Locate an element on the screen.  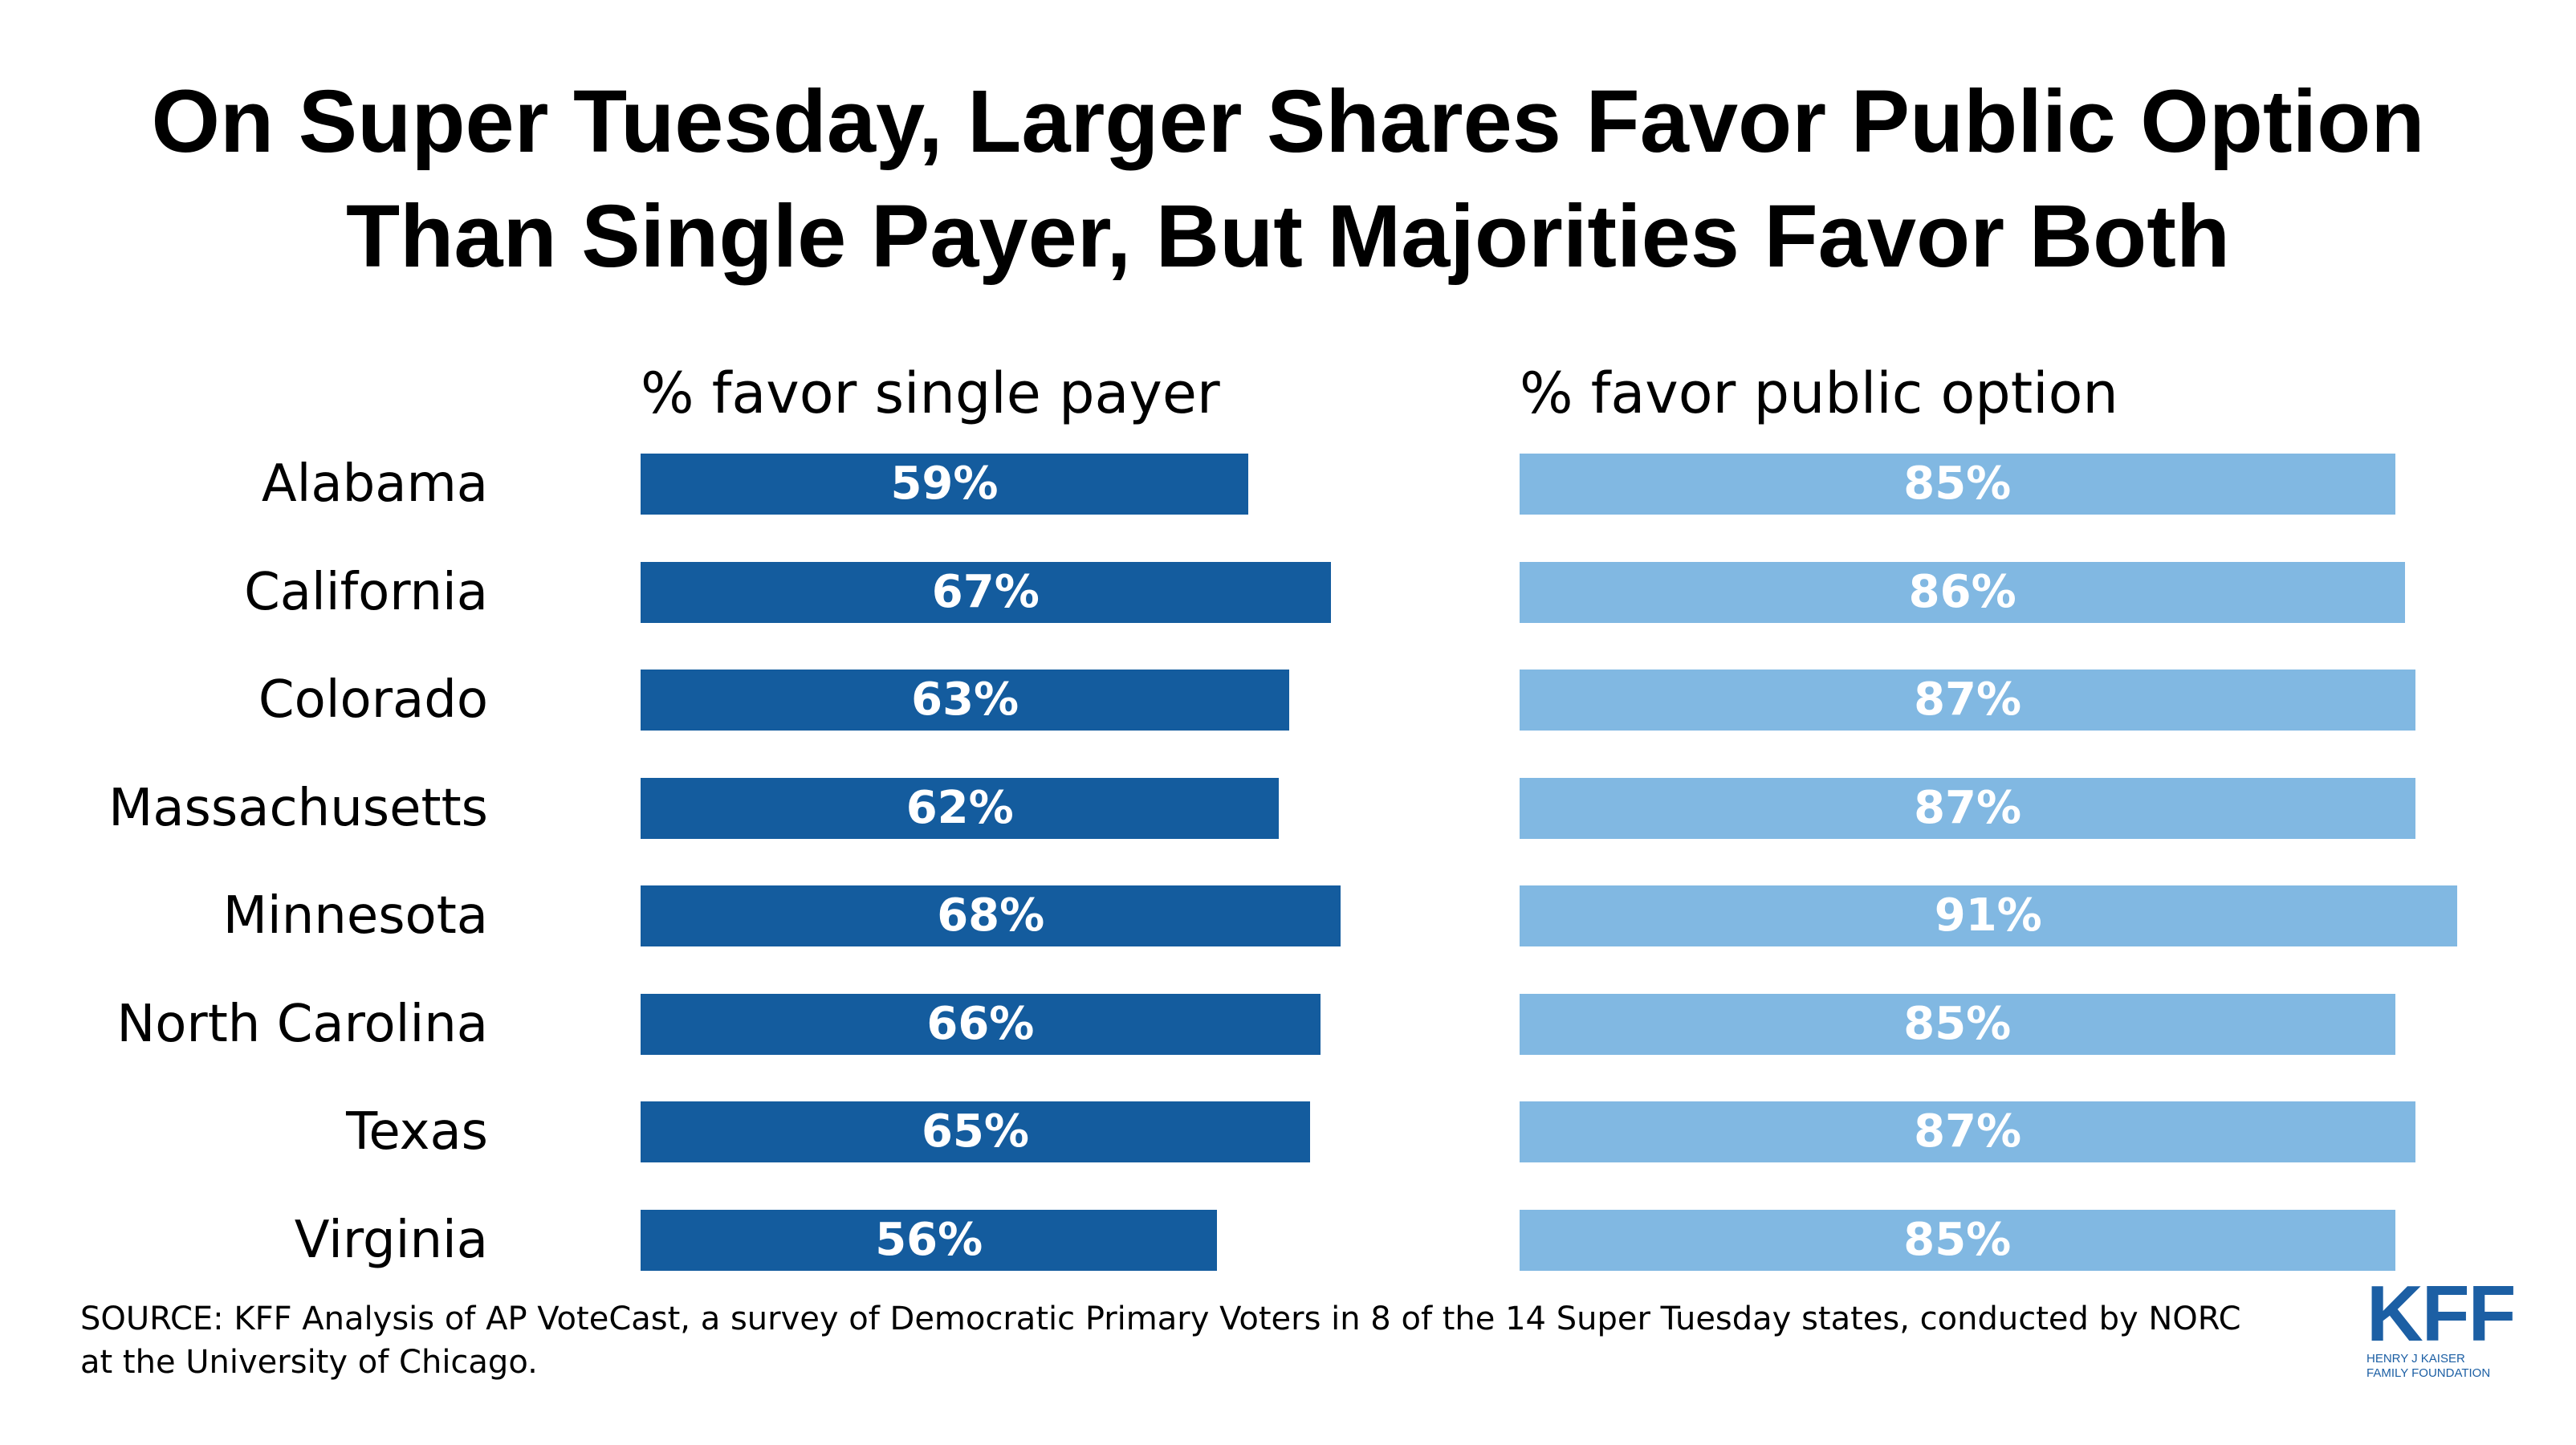
data-label-public-option-alabama: 85% is located at coordinates (1957, 484).